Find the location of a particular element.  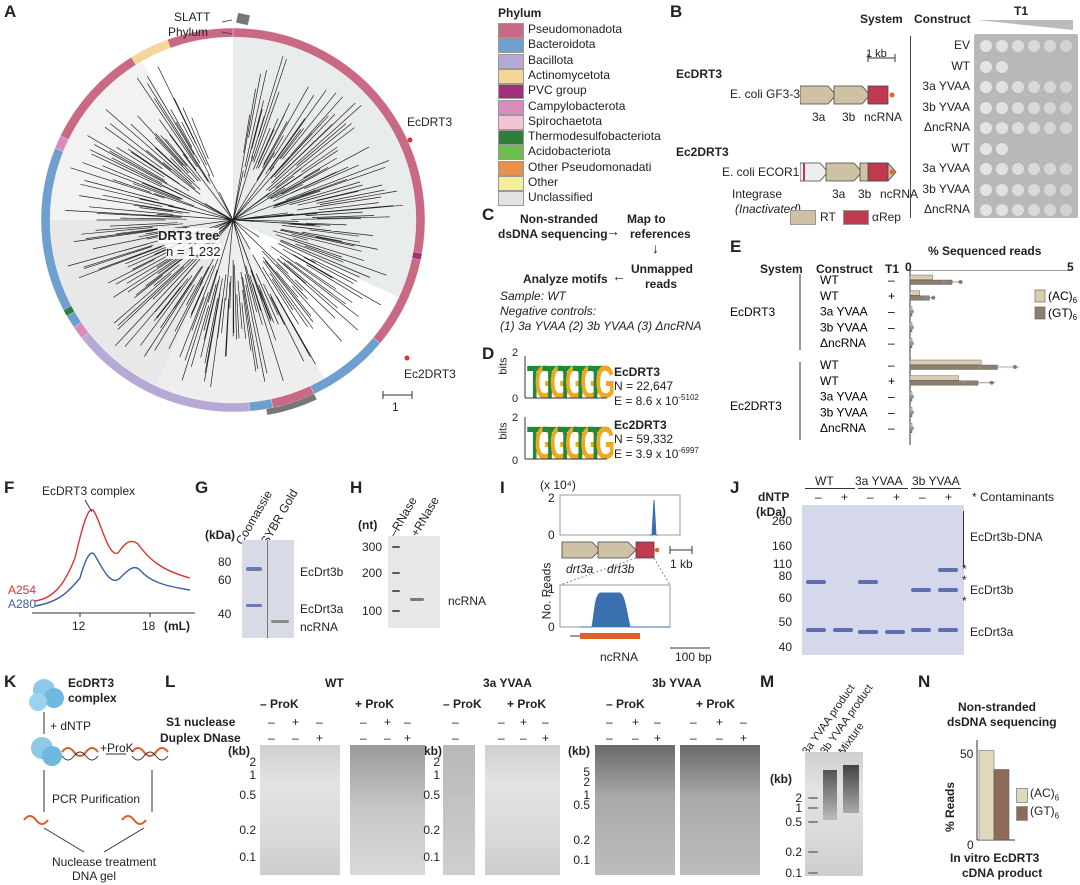

c-step3: Unmapped is located at coordinates (662, 269).